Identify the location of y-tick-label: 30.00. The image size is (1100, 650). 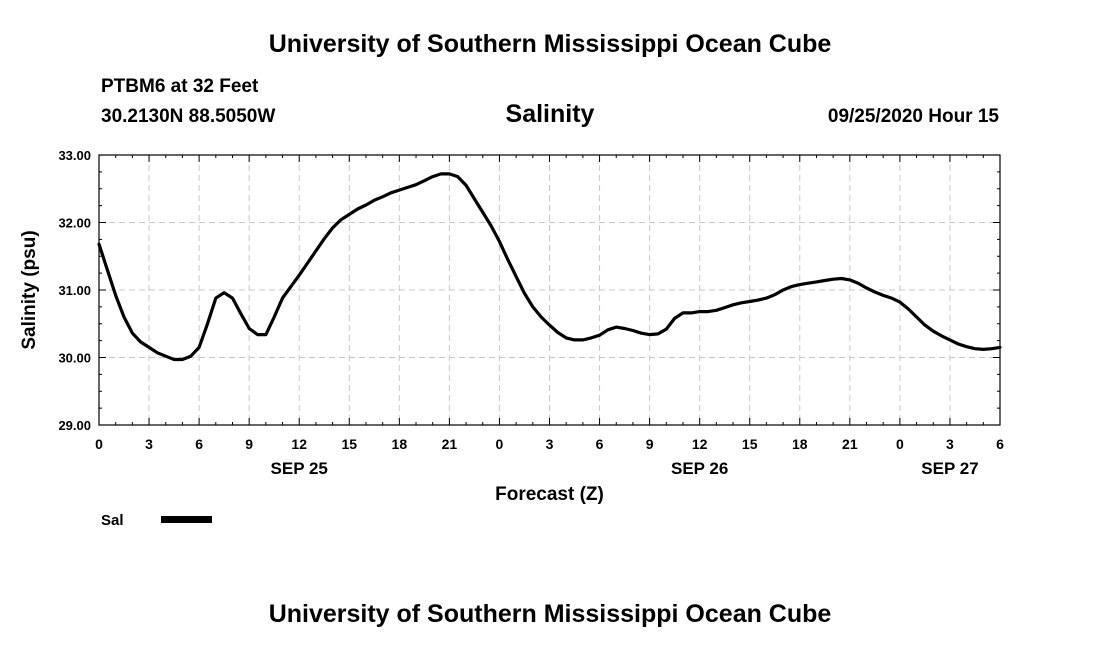
(74, 358).